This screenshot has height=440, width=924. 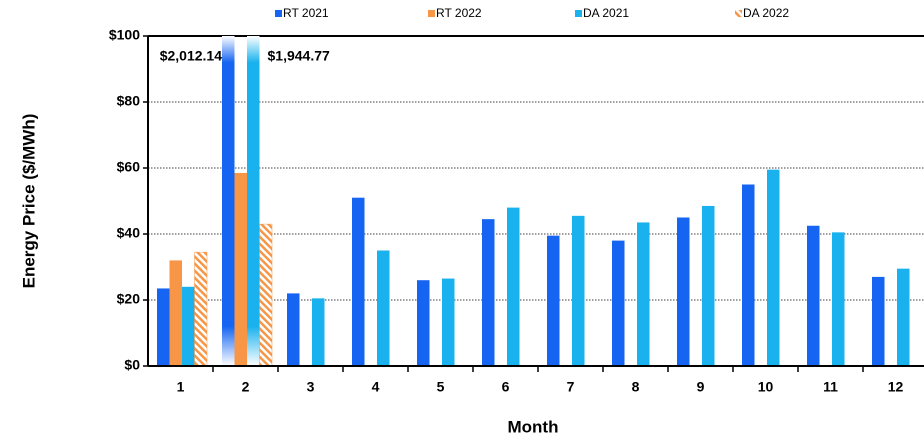 What do you see at coordinates (571, 387) in the screenshot?
I see `x-tick-label: 7` at bounding box center [571, 387].